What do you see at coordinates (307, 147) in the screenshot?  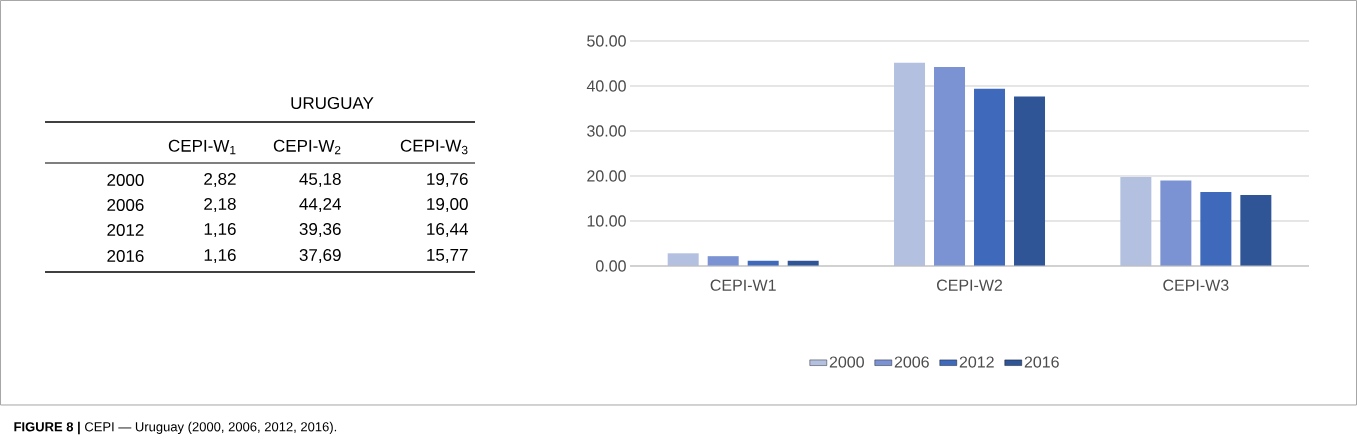 I see `text: CEPI-W$_{2}$` at bounding box center [307, 147].